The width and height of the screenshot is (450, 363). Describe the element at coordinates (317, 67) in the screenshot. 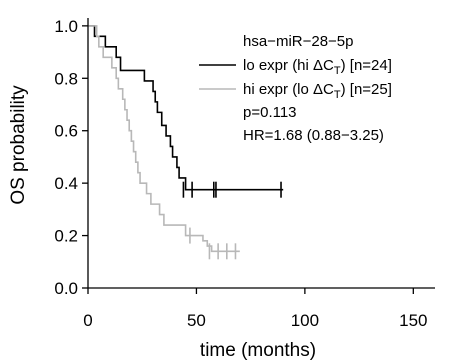

I see `legend-entry-lo-expr: lo expr (hi ΔCT) [n=24]` at that location.